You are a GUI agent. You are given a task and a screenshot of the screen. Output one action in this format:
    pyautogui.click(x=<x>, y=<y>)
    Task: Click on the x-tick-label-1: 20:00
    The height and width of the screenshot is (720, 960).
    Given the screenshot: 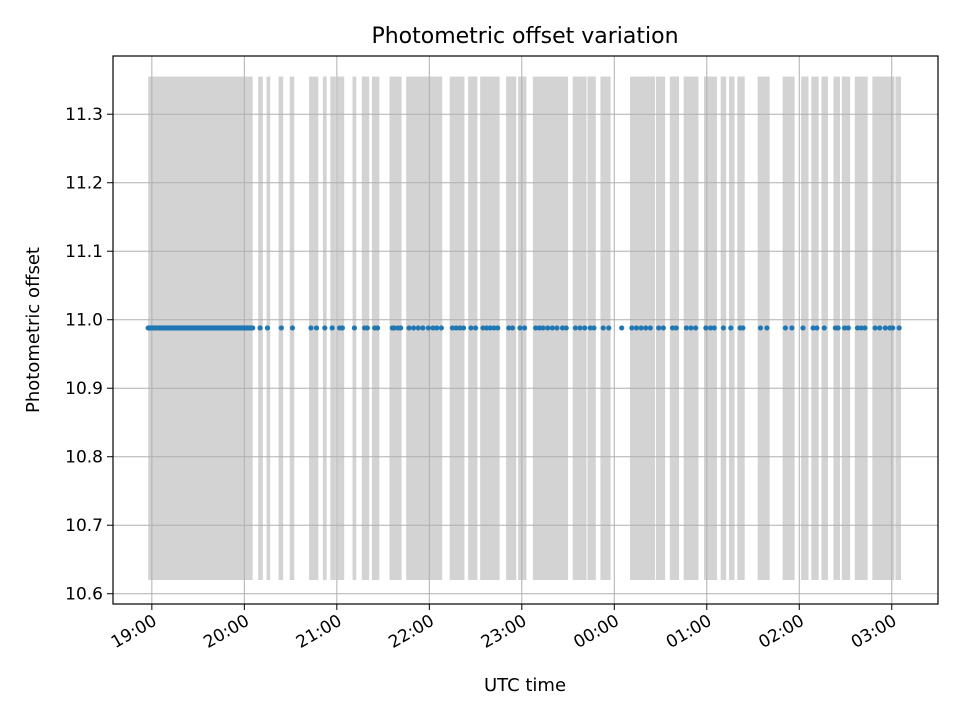 What is the action you would take?
    pyautogui.click(x=226, y=632)
    